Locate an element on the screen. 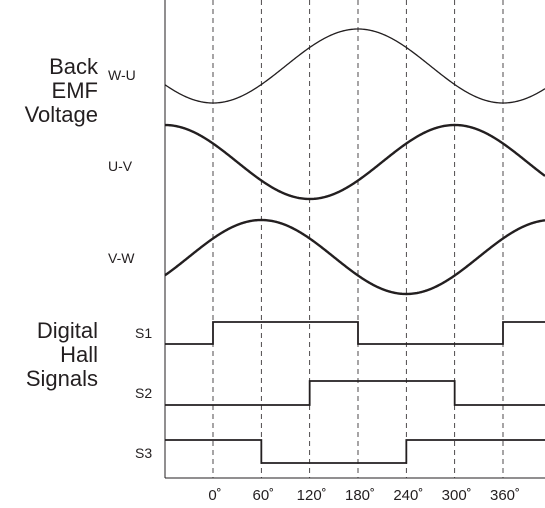 Image resolution: width=545 pixels, height=508 pixels. emf-label-line-3: Voltage is located at coordinates (61, 114).